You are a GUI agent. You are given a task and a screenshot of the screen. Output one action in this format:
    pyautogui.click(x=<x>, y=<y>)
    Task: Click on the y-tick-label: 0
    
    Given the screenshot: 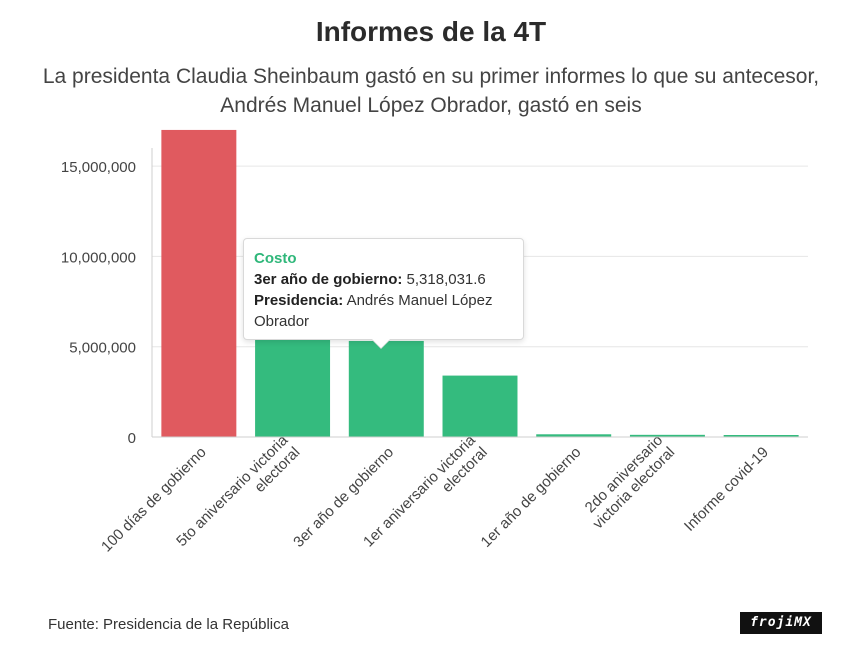 What is the action you would take?
    pyautogui.click(x=132, y=438)
    